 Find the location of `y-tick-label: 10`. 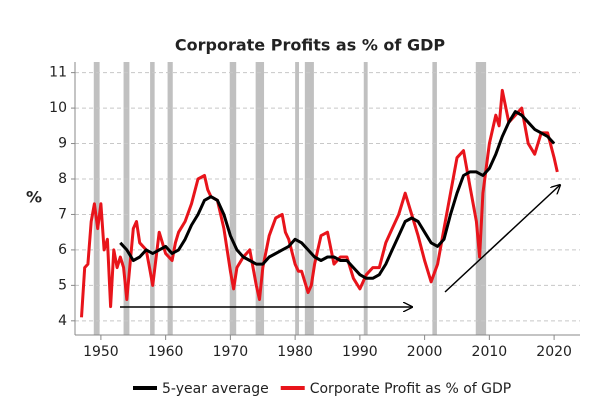

y-tick-label: 10 is located at coordinates (58, 108).